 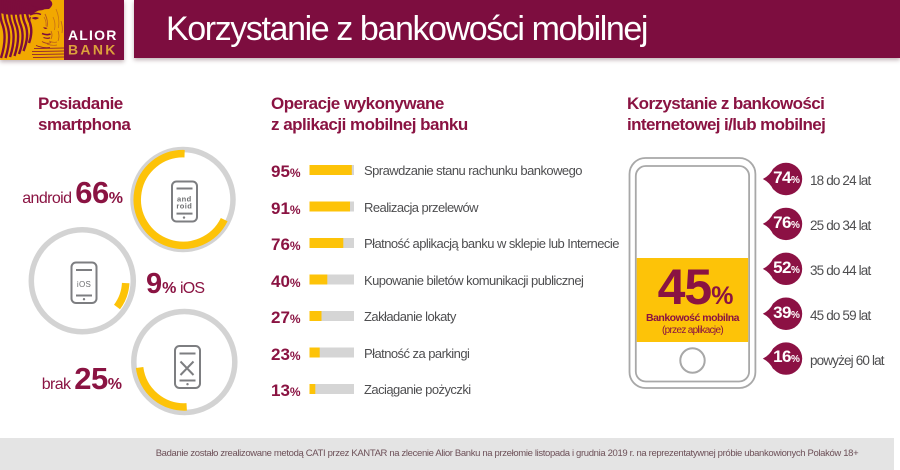 What do you see at coordinates (93, 50) in the screenshot?
I see `svg-text: BANK` at bounding box center [93, 50].